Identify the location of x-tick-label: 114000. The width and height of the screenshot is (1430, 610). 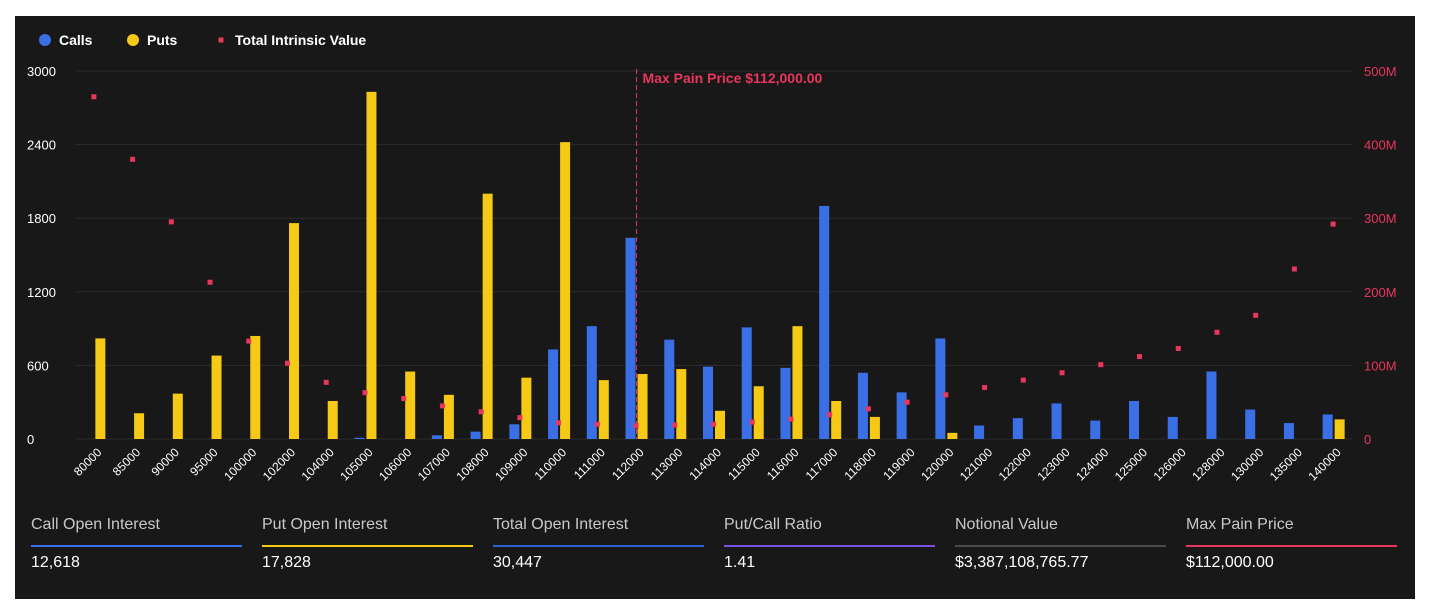
(706, 464).